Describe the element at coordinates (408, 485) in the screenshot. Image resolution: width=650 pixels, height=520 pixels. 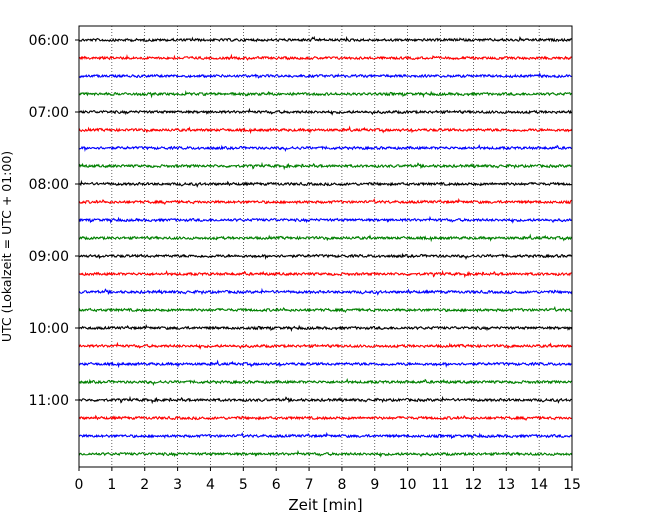
I see `x-tick-label: 10` at that location.